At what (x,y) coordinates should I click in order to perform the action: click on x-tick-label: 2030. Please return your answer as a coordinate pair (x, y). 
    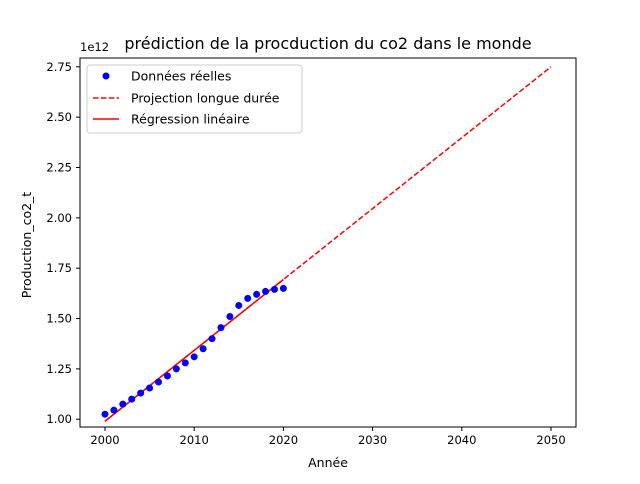
    Looking at the image, I should click on (372, 440).